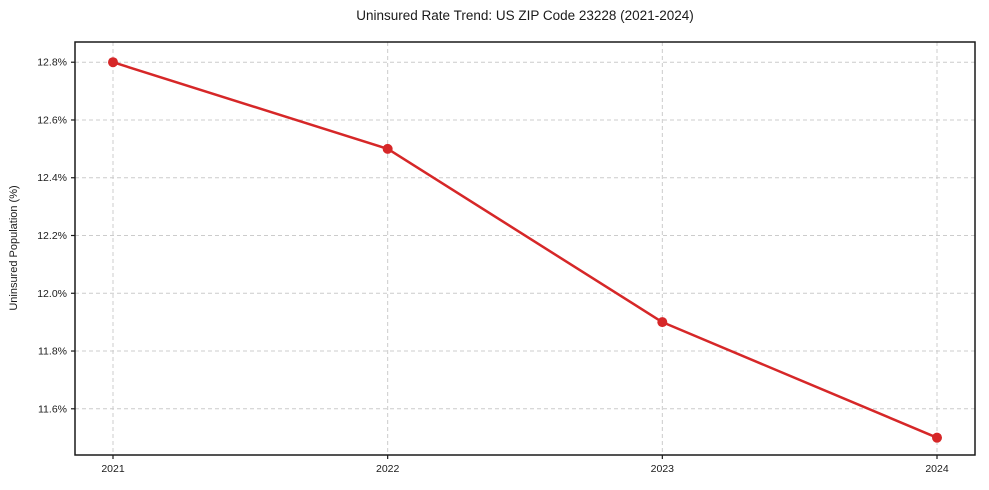 This screenshot has width=989, height=490. I want to click on y-tick-label: 12.0%, so click(52, 294).